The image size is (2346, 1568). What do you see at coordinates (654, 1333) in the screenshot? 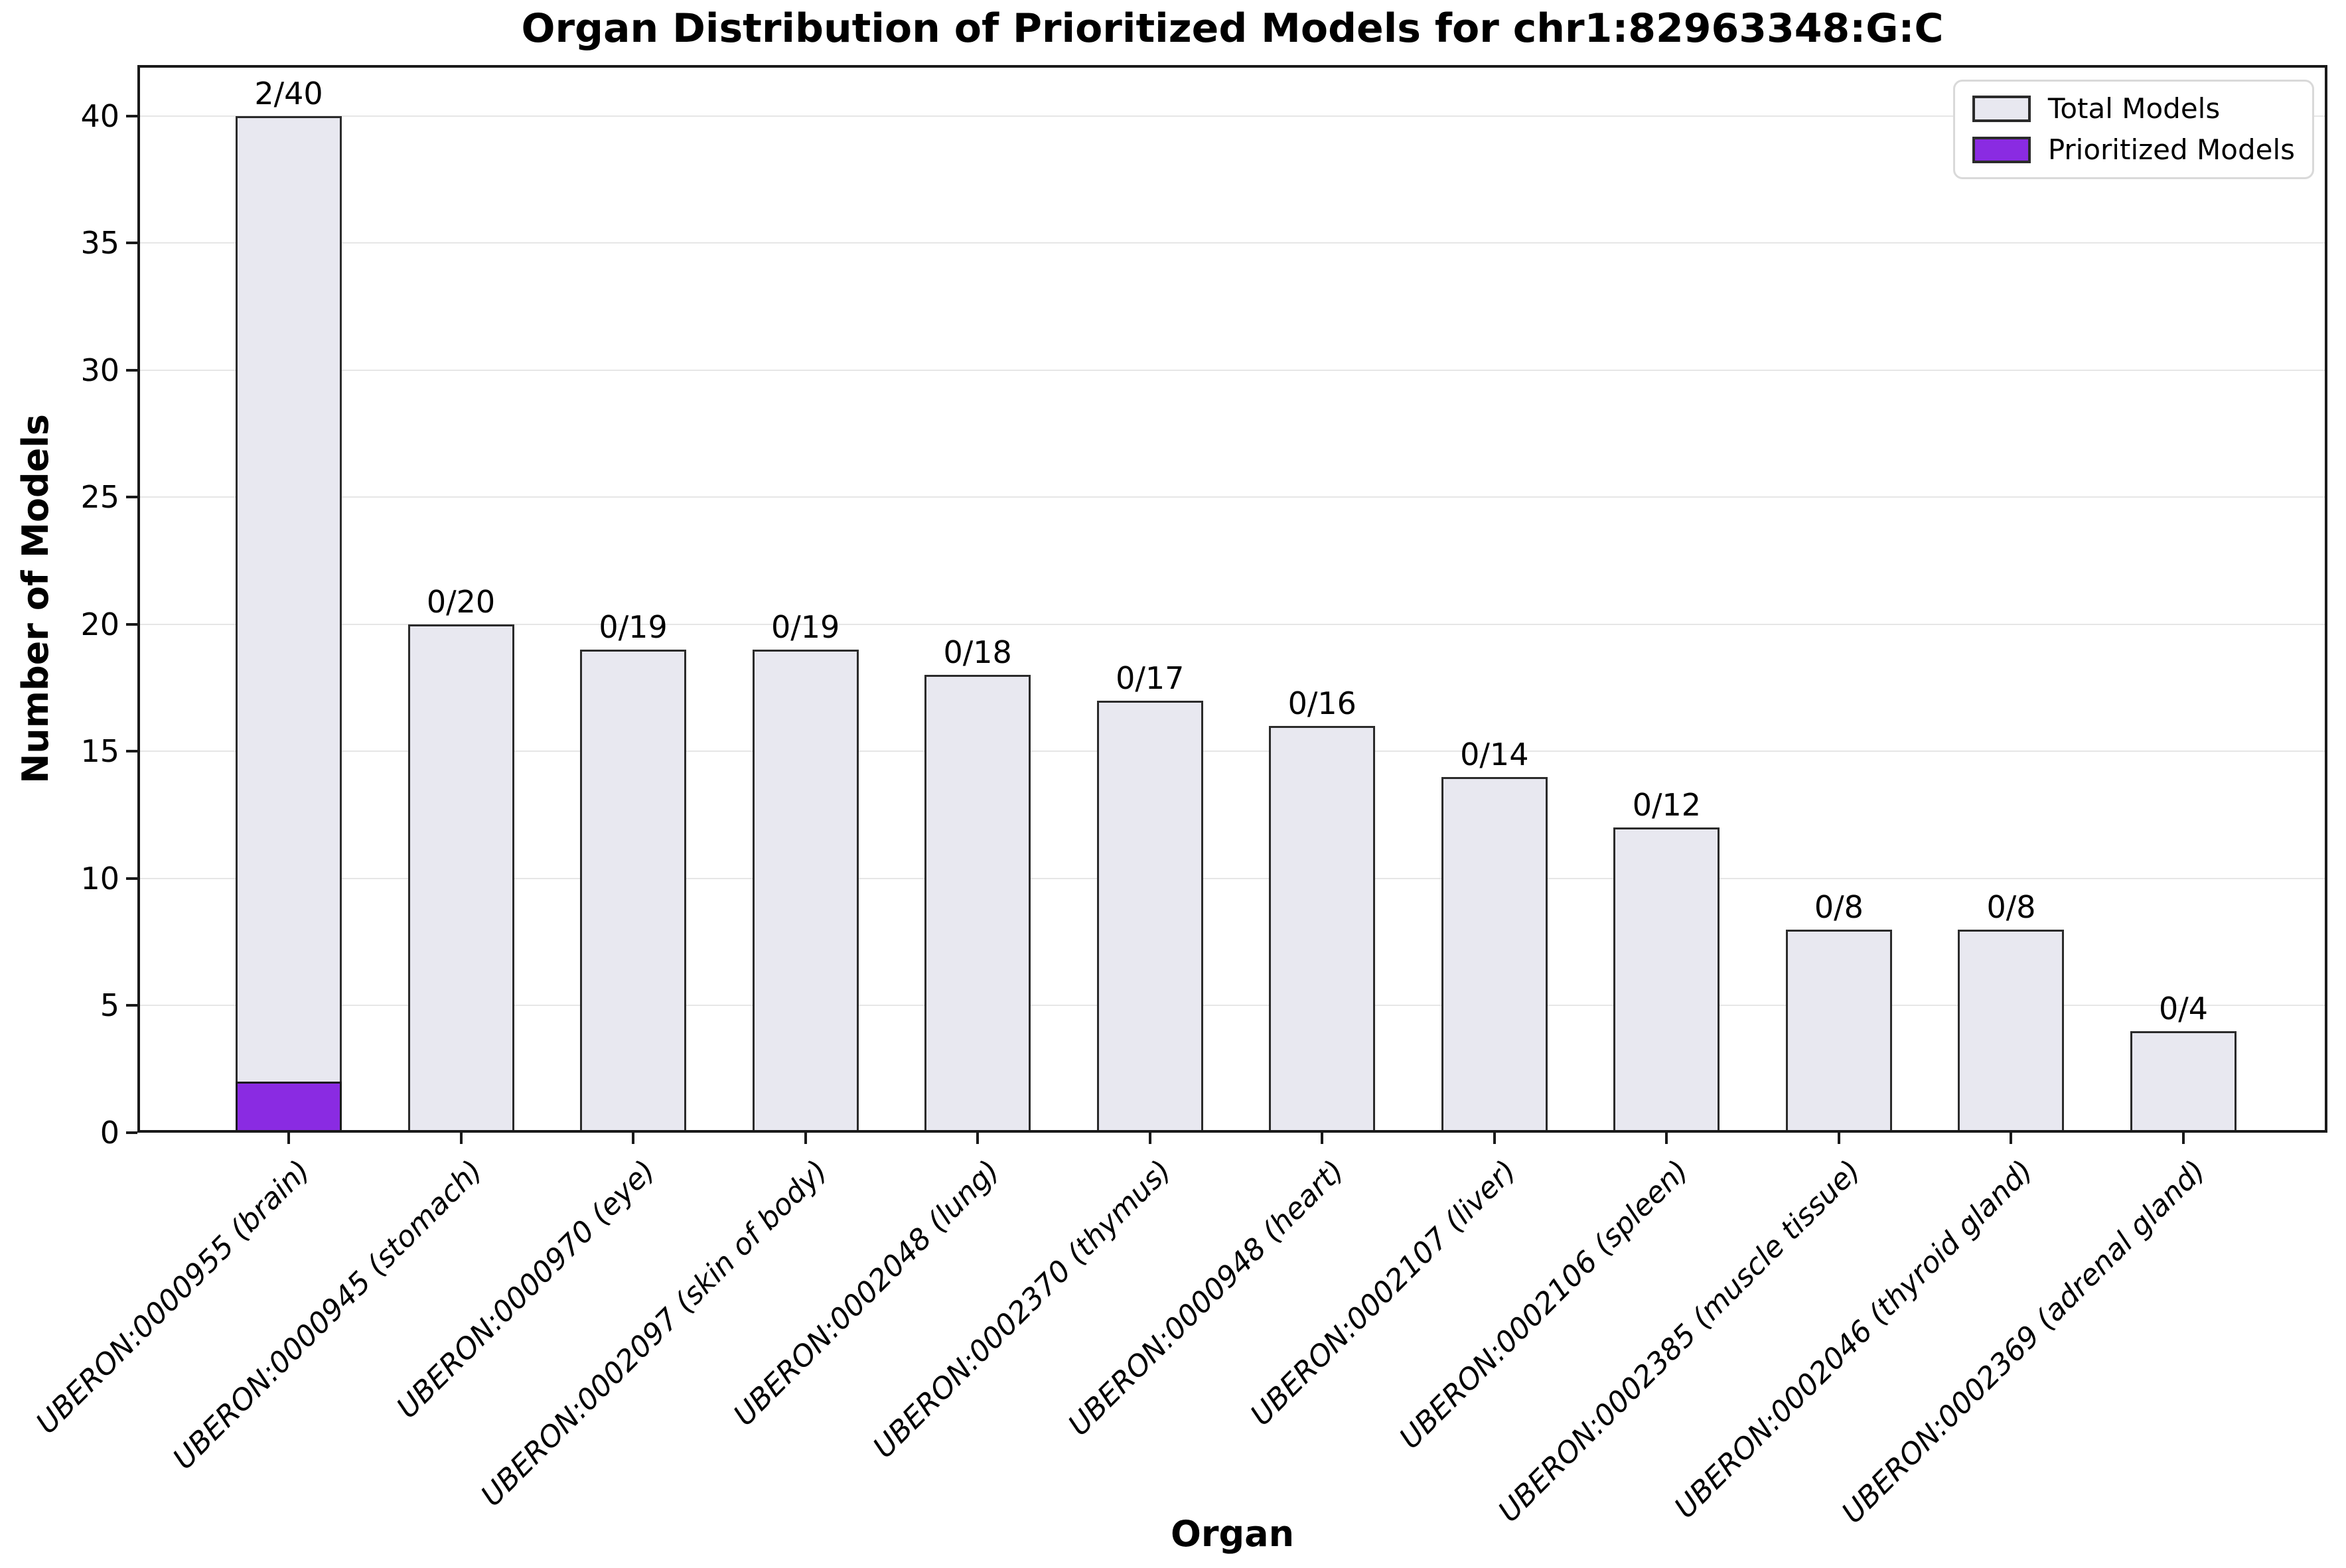
I see `x-tick-label: UBERON:0002097 (skin of body)` at bounding box center [654, 1333].